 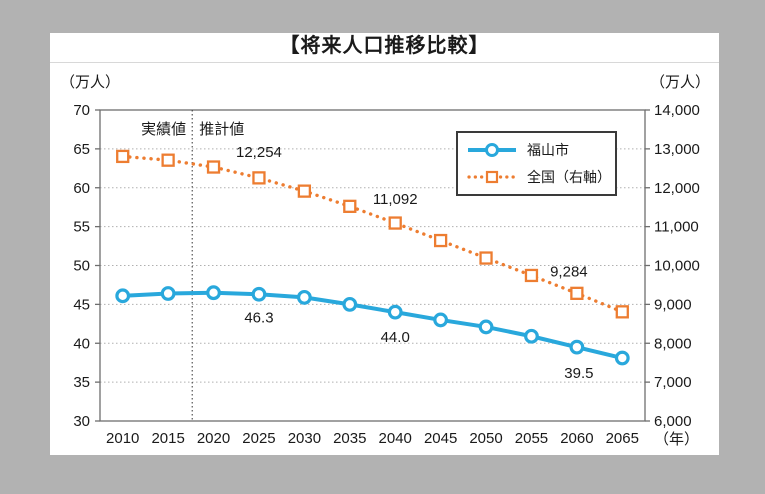 What do you see at coordinates (673, 304) in the screenshot?
I see `right-axis-tick-label: 9,000` at bounding box center [673, 304].